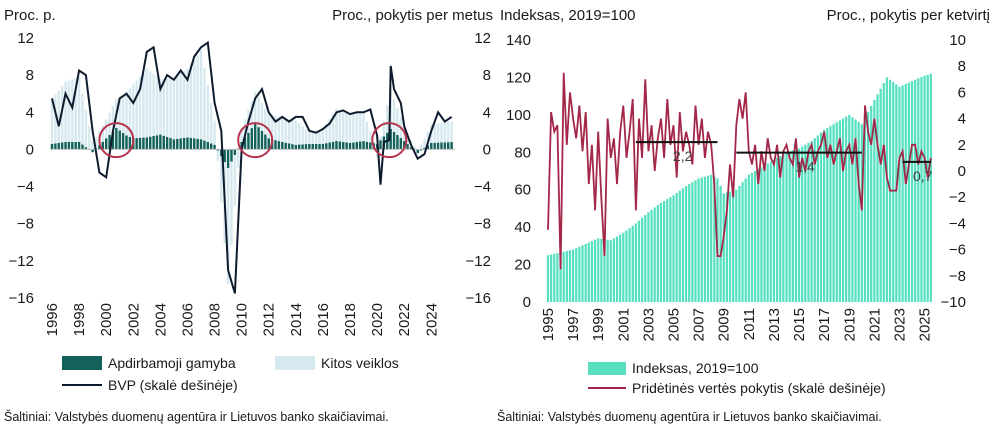  Describe the element at coordinates (350, 319) in the screenshot. I see `left-x-tick: 2018` at that location.